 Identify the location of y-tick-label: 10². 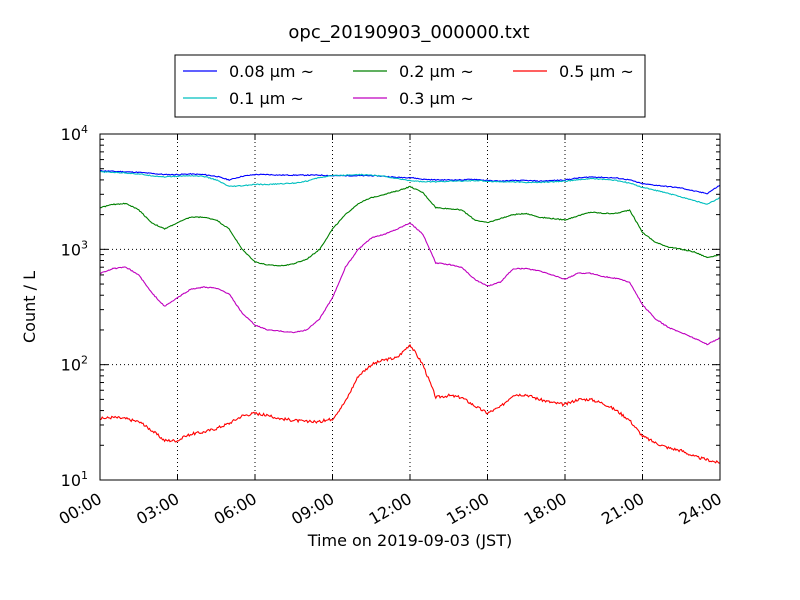
(74, 364).